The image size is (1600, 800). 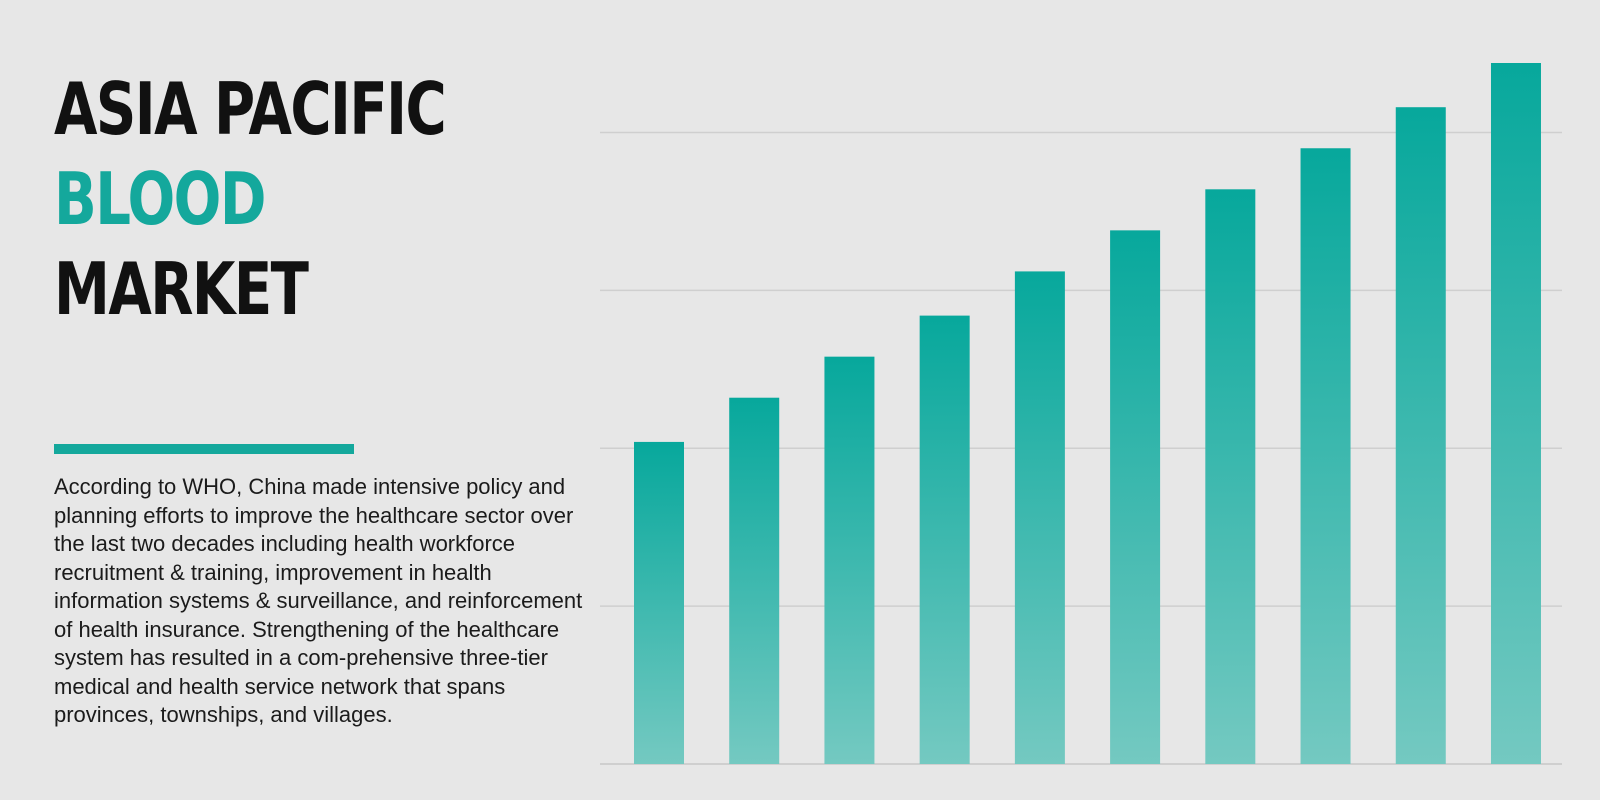 I want to click on page-title: ASIA PACIFIC BLOOD MARKET, so click(x=250, y=199).